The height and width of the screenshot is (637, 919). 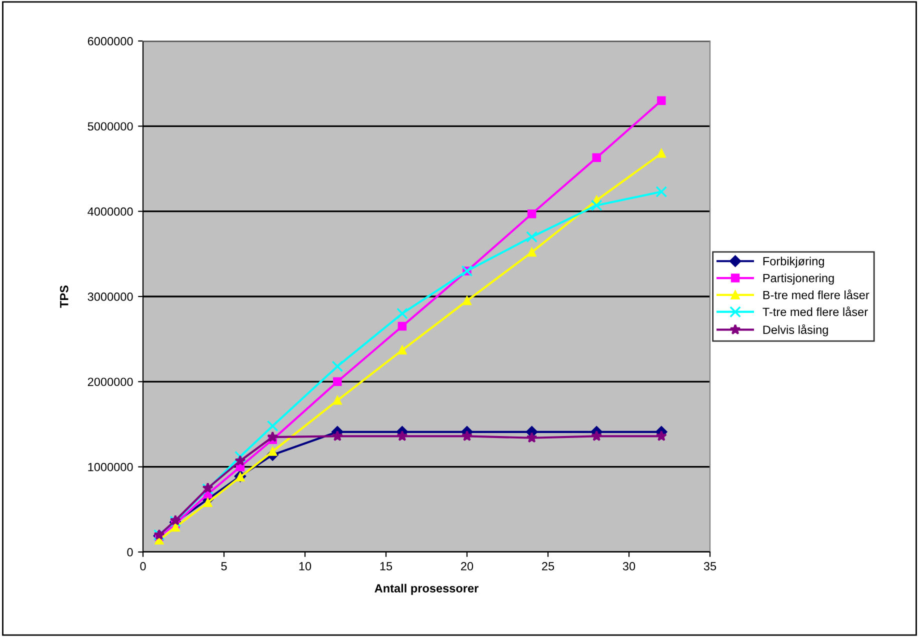 What do you see at coordinates (64, 296) in the screenshot?
I see `y-axis-title: TPS` at bounding box center [64, 296].